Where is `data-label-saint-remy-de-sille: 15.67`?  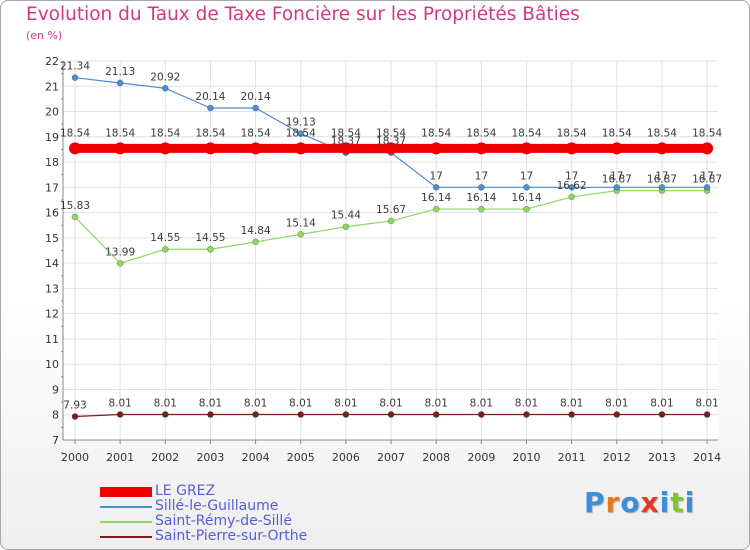 data-label-saint-remy-de-sille: 15.67 is located at coordinates (391, 210).